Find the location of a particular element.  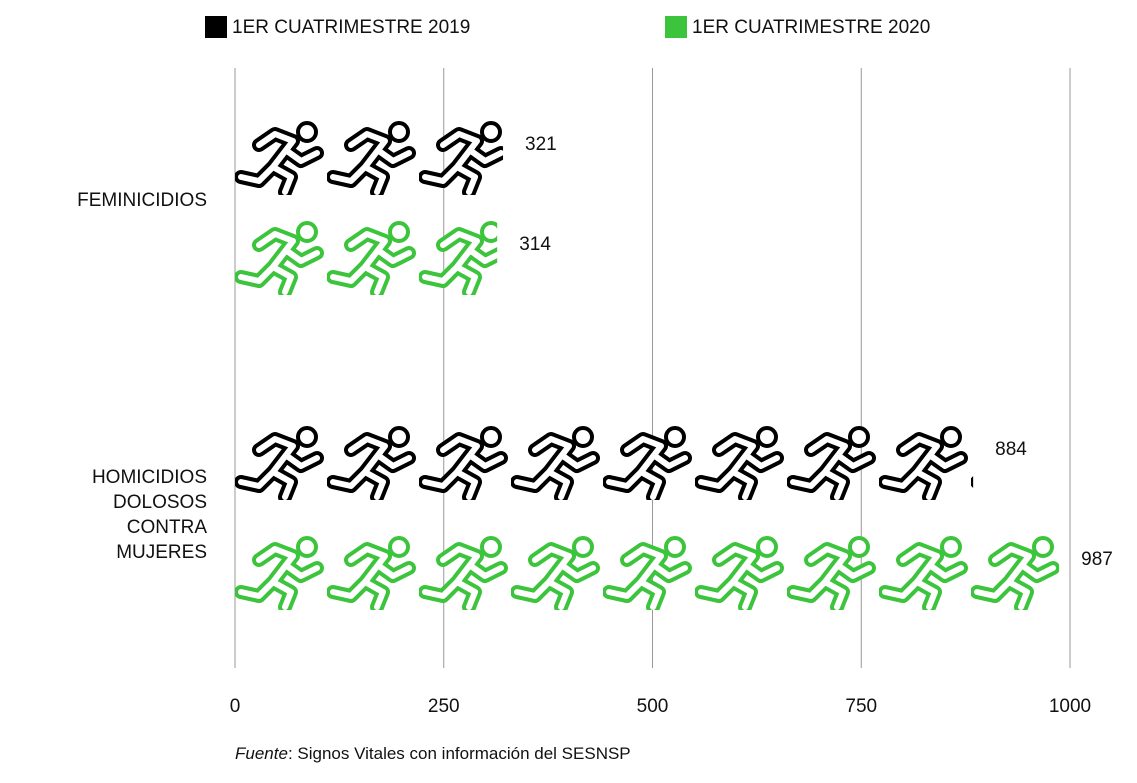

value-label: 321 is located at coordinates (541, 144).